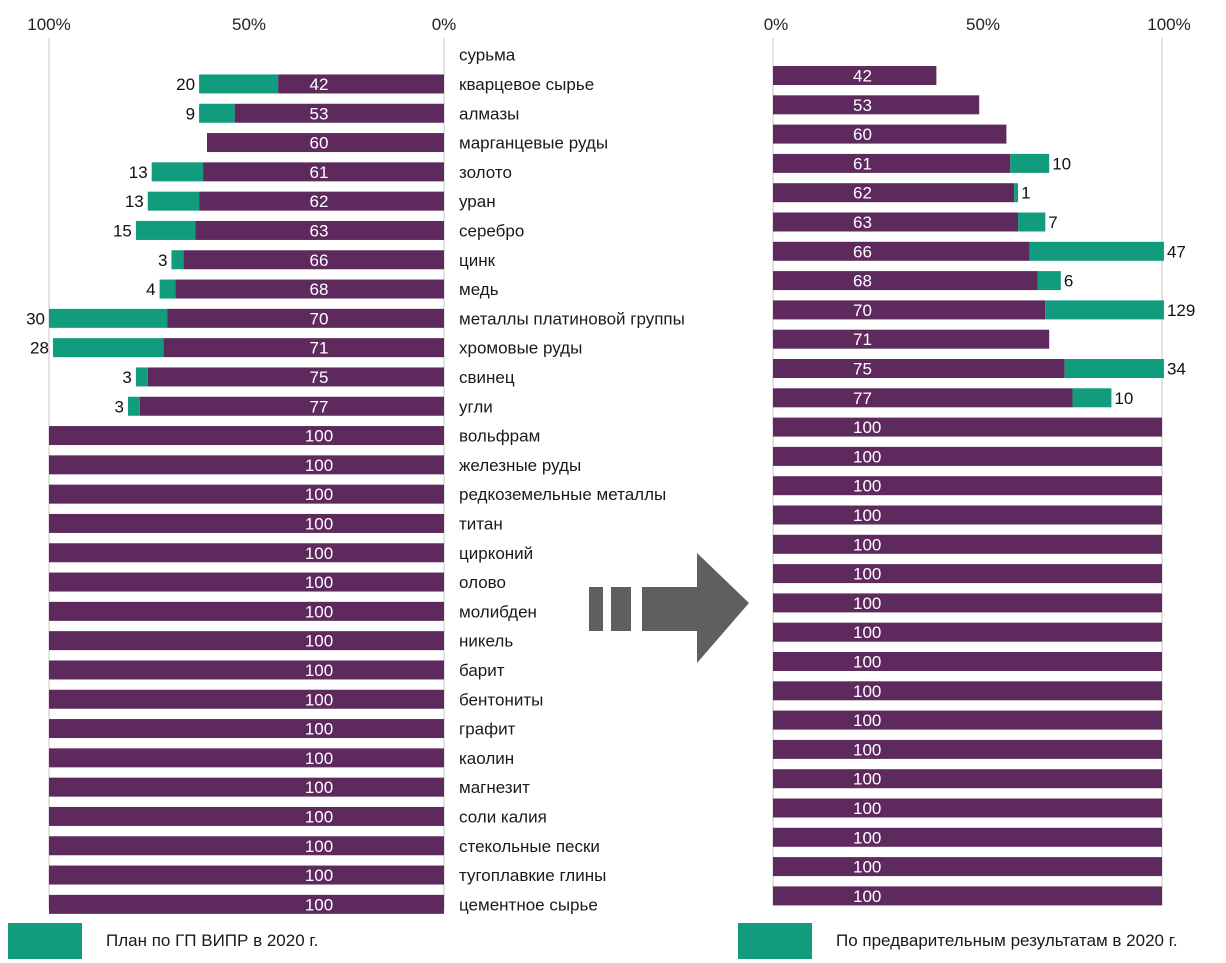  Describe the element at coordinates (528, 904) in the screenshot. I see `category-label: цементное сырье` at that location.